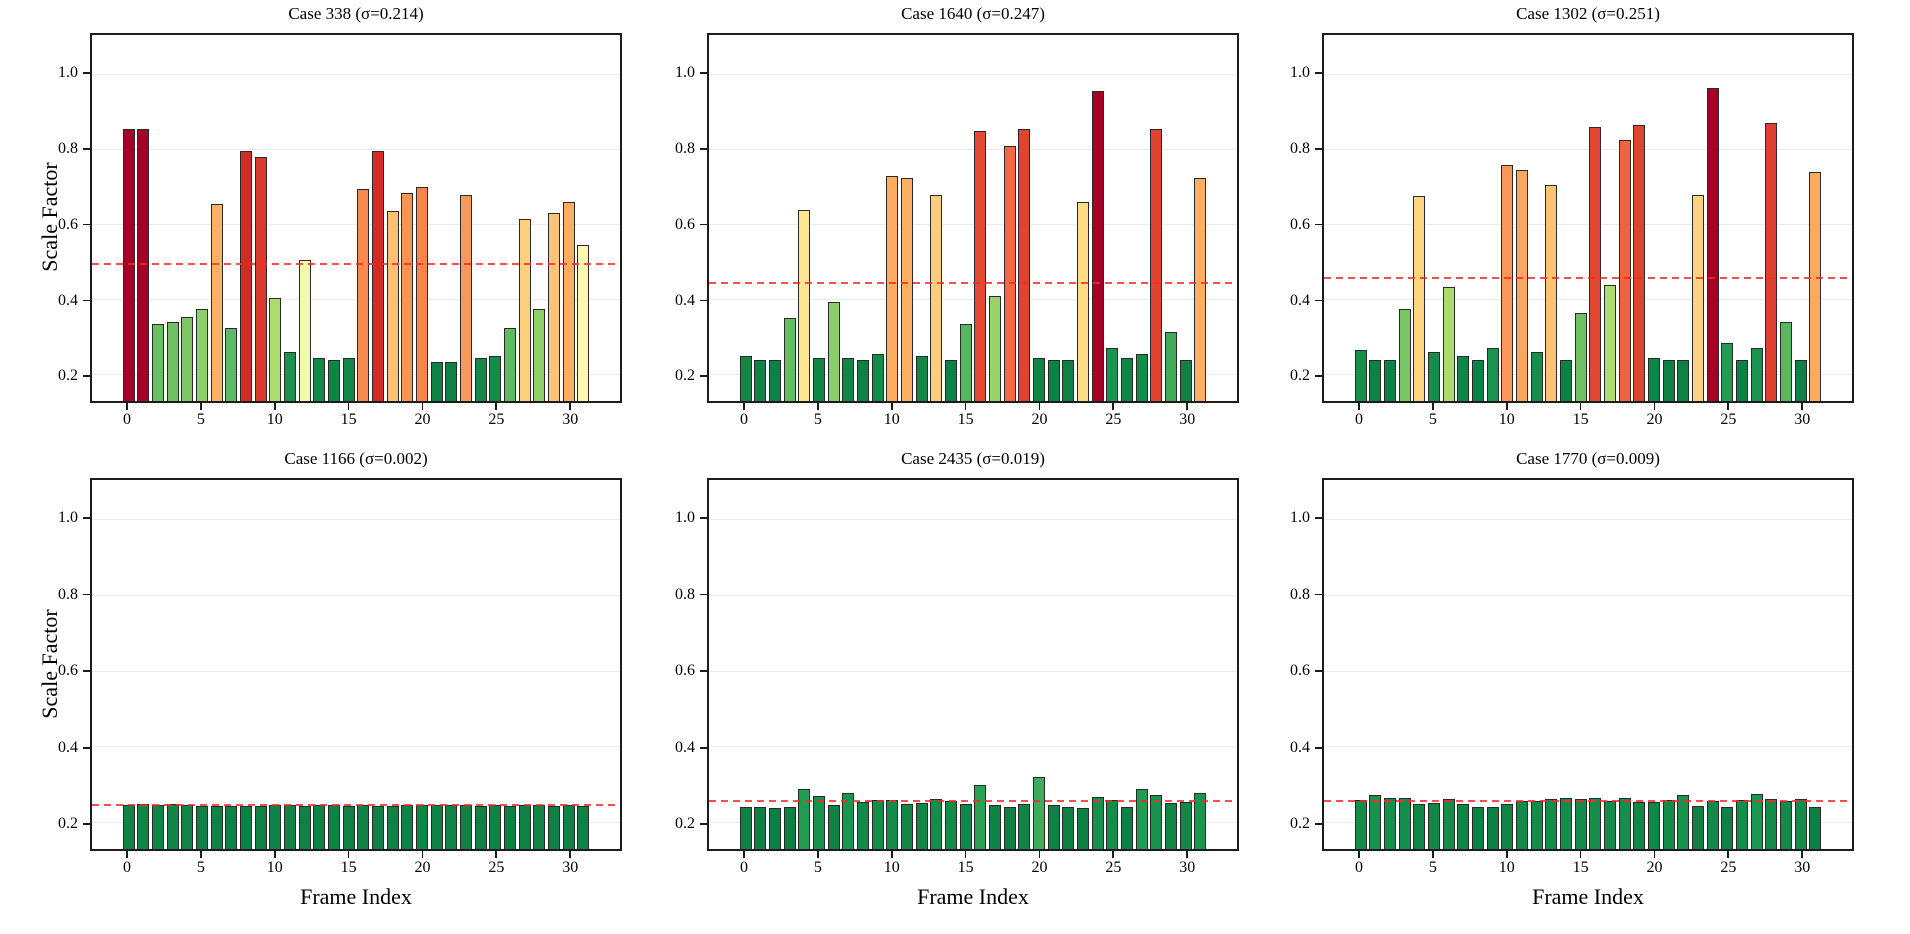 The height and width of the screenshot is (934, 1910). I want to click on x-axis-label: Frame Index, so click(973, 896).